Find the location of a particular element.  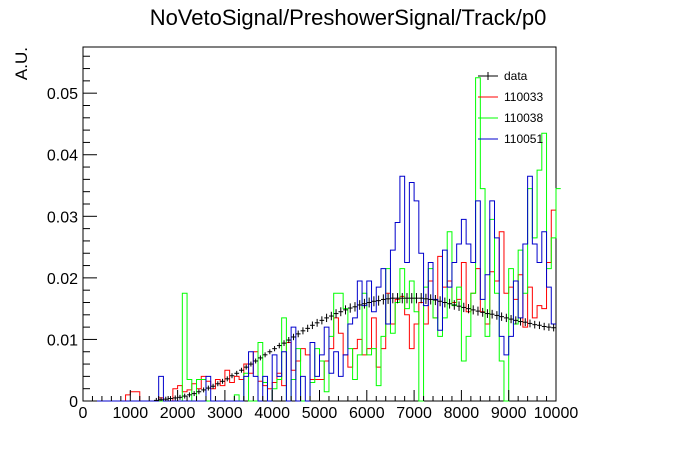

x-tick-label: 9000 is located at coordinates (509, 413).